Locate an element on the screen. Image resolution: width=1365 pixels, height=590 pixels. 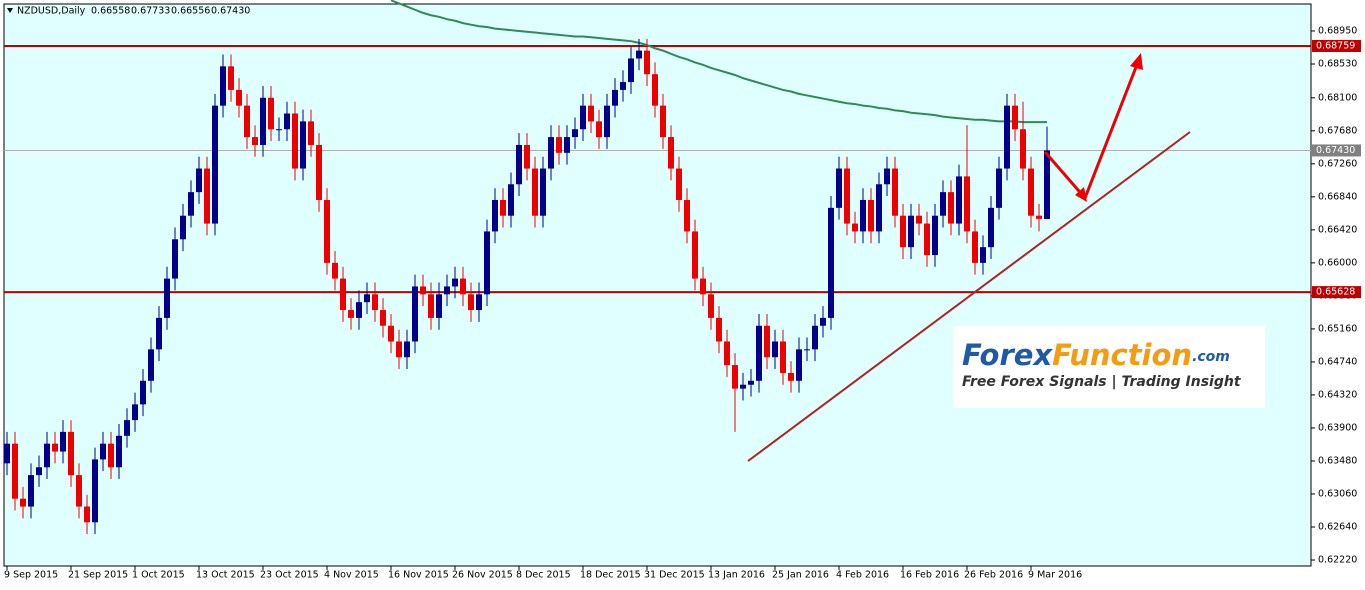
y-tick-label: 0.66840 is located at coordinates (1337, 196).